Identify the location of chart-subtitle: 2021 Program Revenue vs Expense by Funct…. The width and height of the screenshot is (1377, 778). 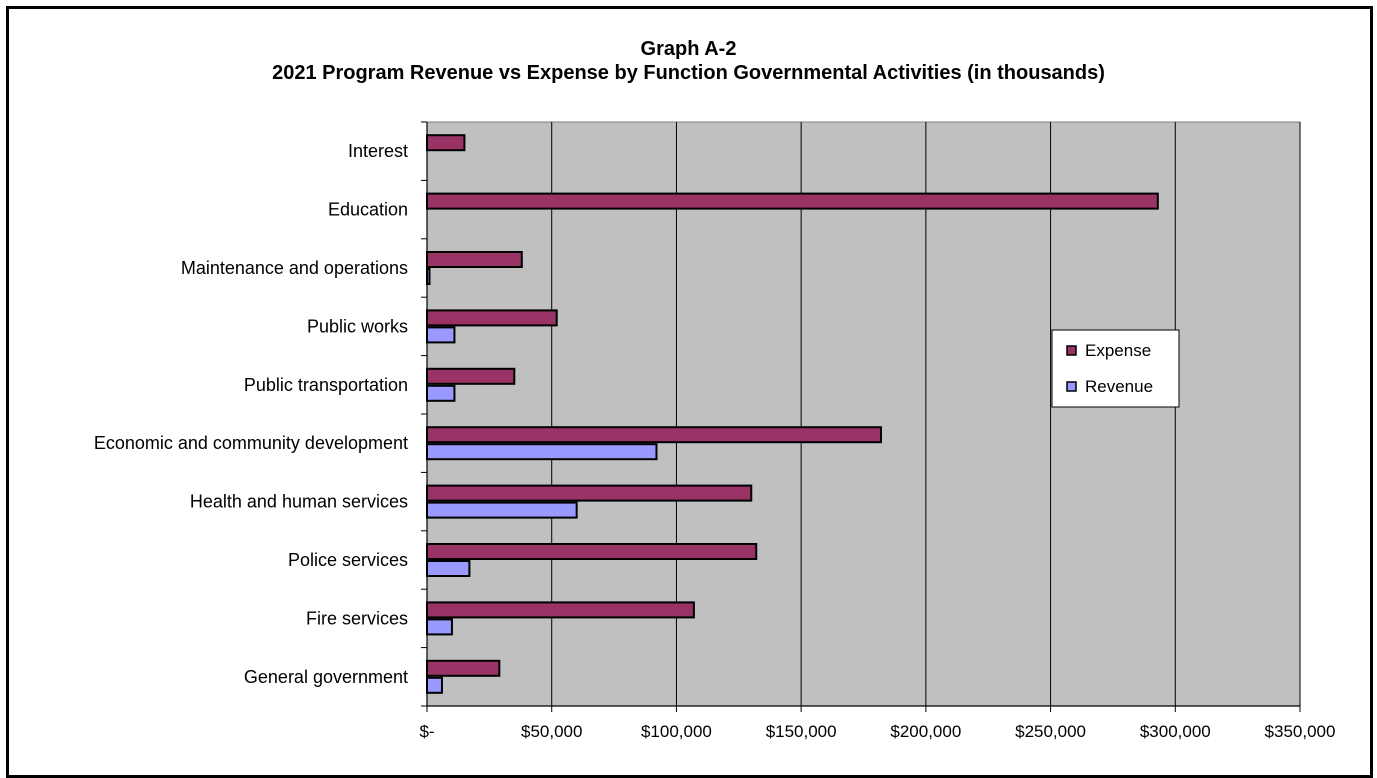
(688, 73).